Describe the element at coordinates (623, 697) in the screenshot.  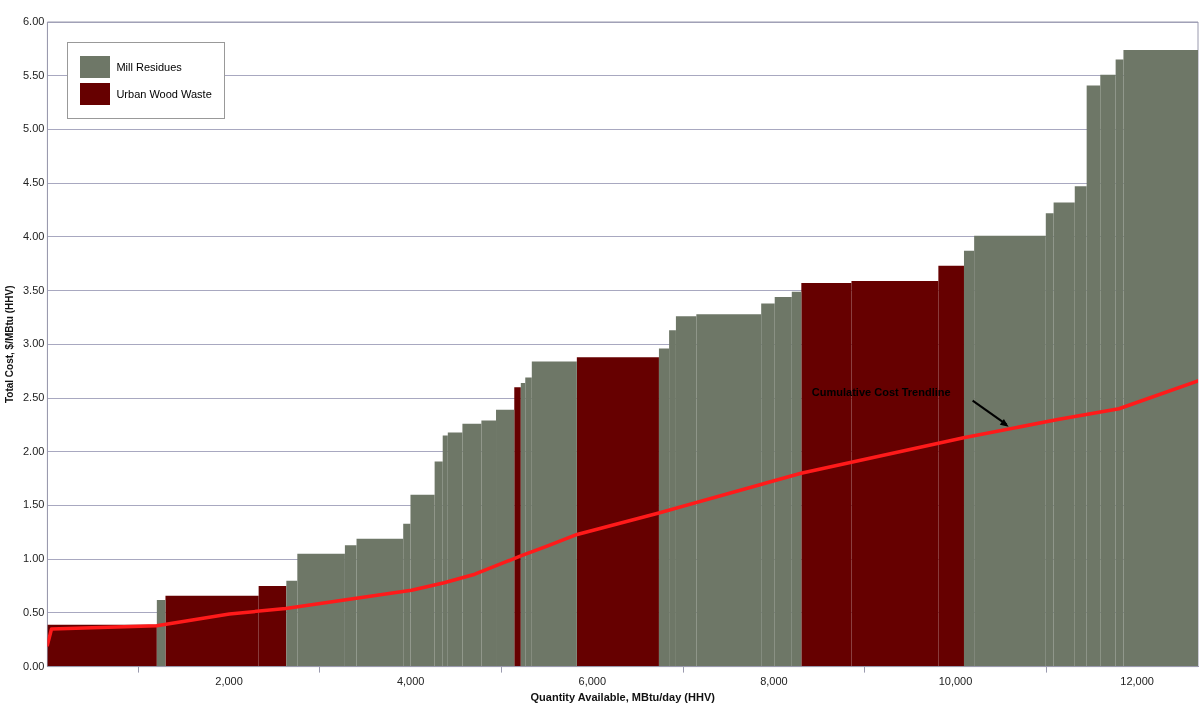
I see `x-axis-title: Quantity Available, MBtu/day (HHV)` at that location.